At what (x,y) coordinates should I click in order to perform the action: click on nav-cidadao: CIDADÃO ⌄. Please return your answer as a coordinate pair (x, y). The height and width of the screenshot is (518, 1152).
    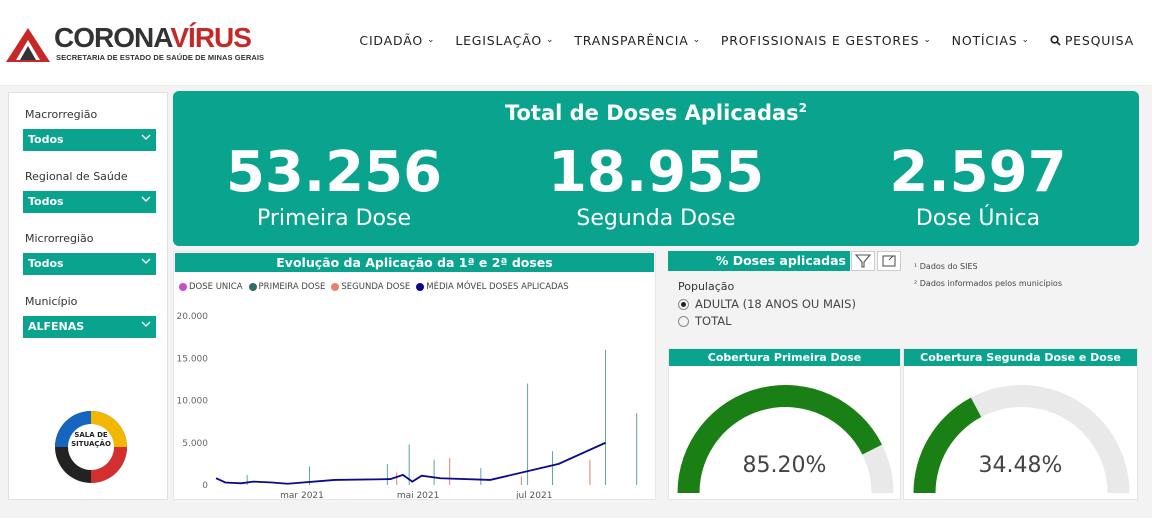
    Looking at the image, I should click on (397, 40).